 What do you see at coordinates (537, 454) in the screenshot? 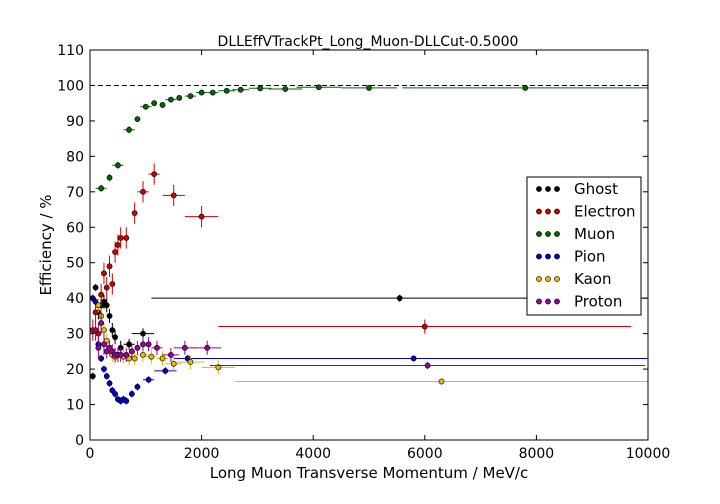
I see `x-tick-label: 8000` at bounding box center [537, 454].